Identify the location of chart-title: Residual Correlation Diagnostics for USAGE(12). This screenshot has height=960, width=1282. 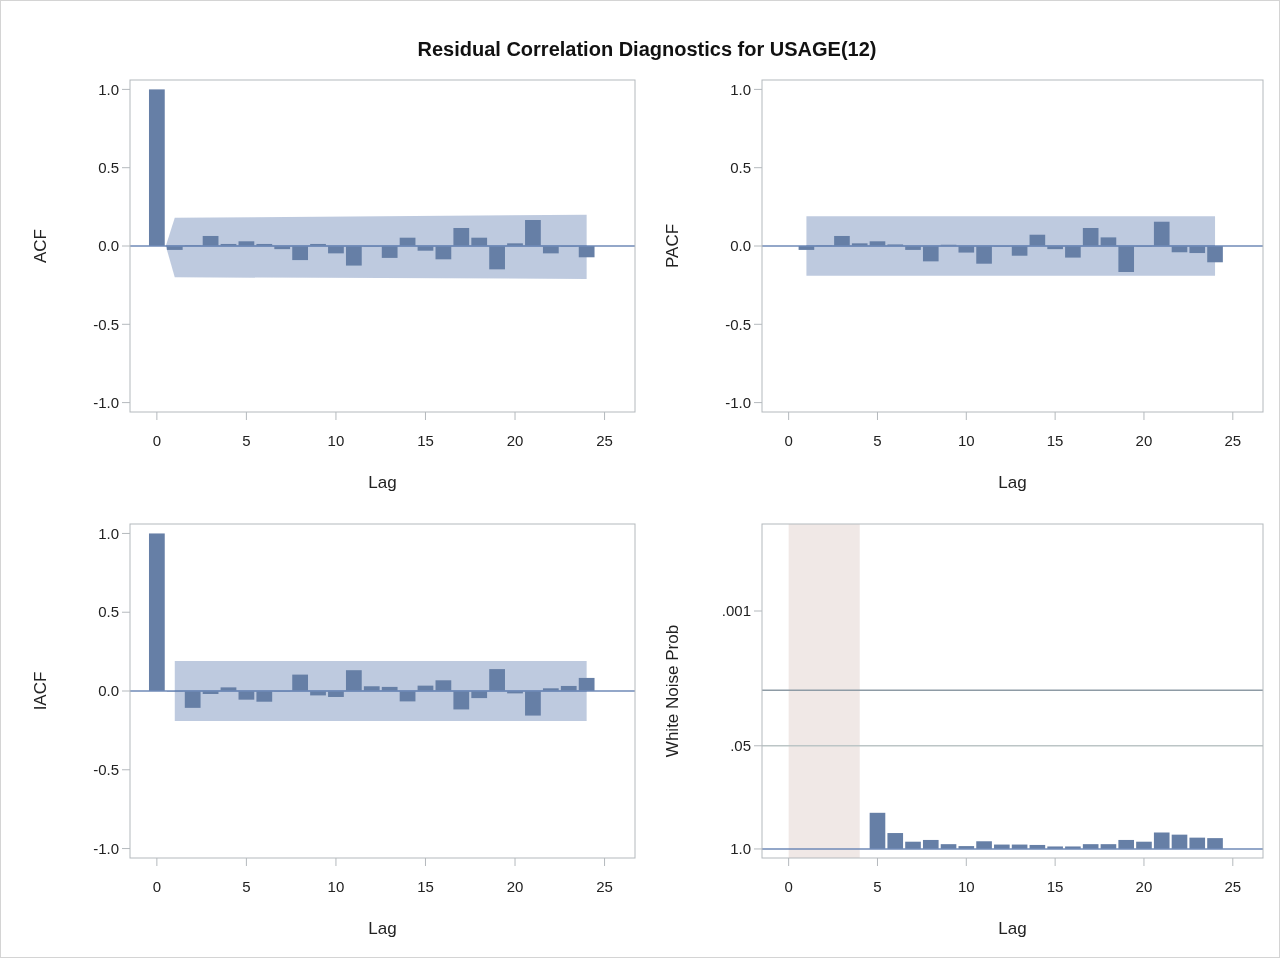
(647, 49).